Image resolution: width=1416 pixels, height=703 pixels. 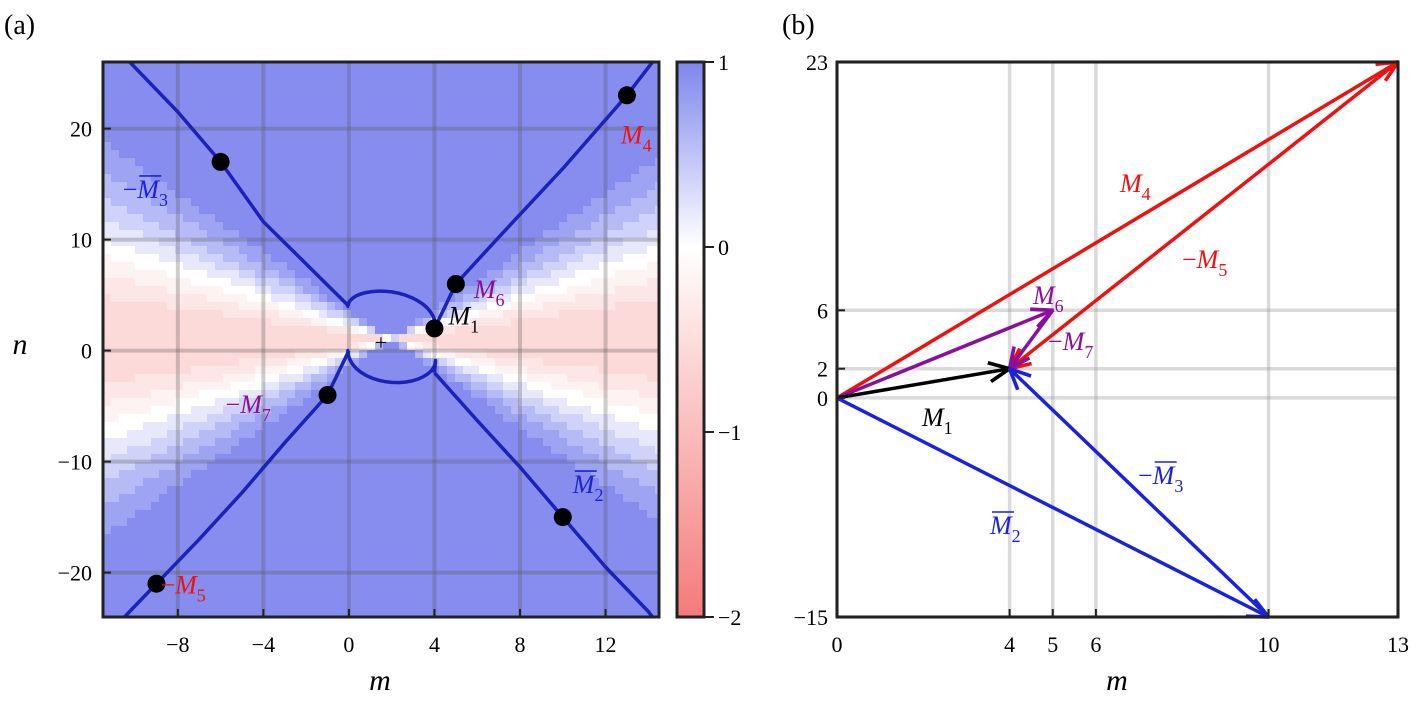 I want to click on y-tick-label: 0, so click(x=86, y=351).